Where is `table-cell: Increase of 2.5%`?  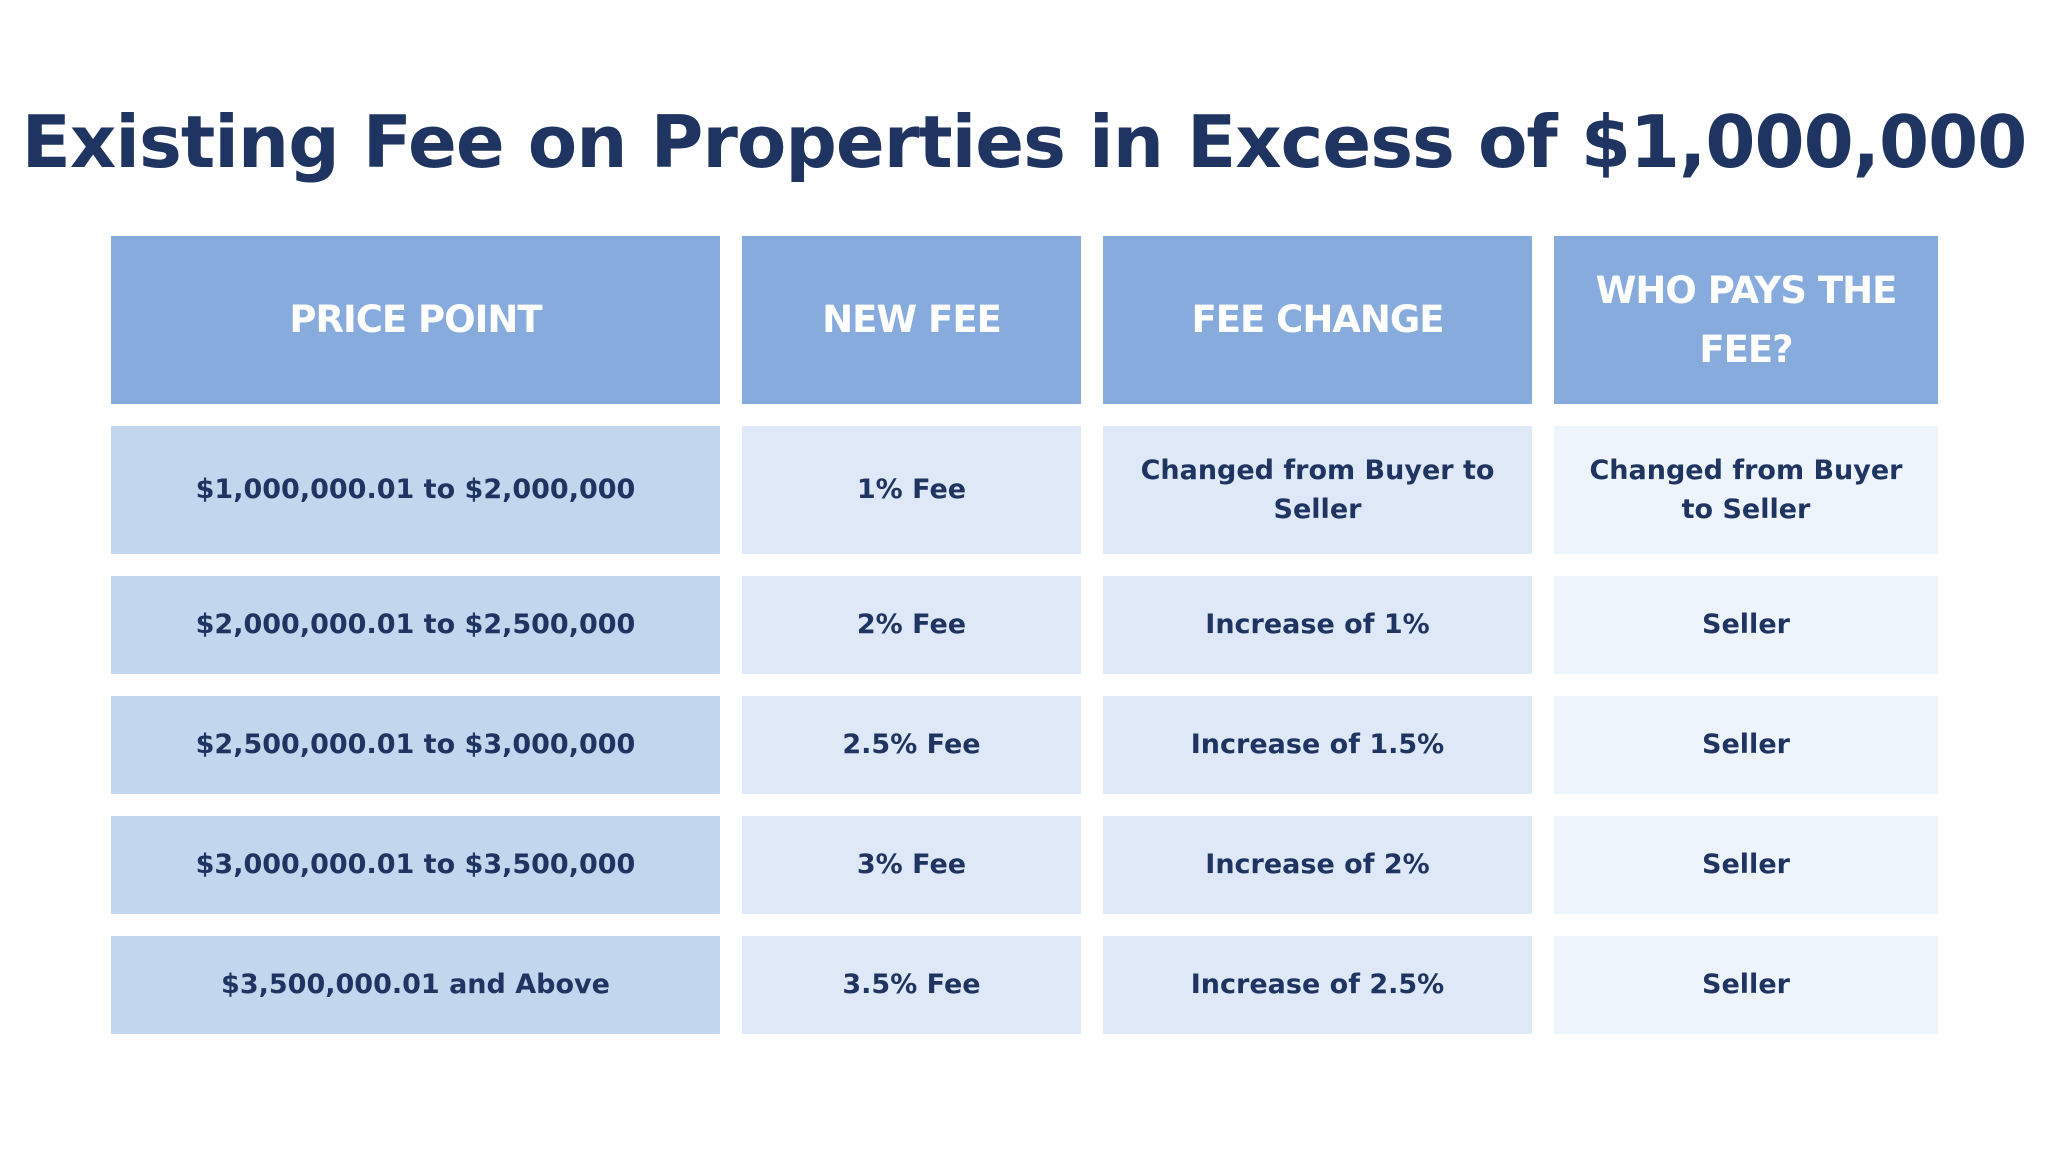
table-cell: Increase of 2.5% is located at coordinates (1317, 985).